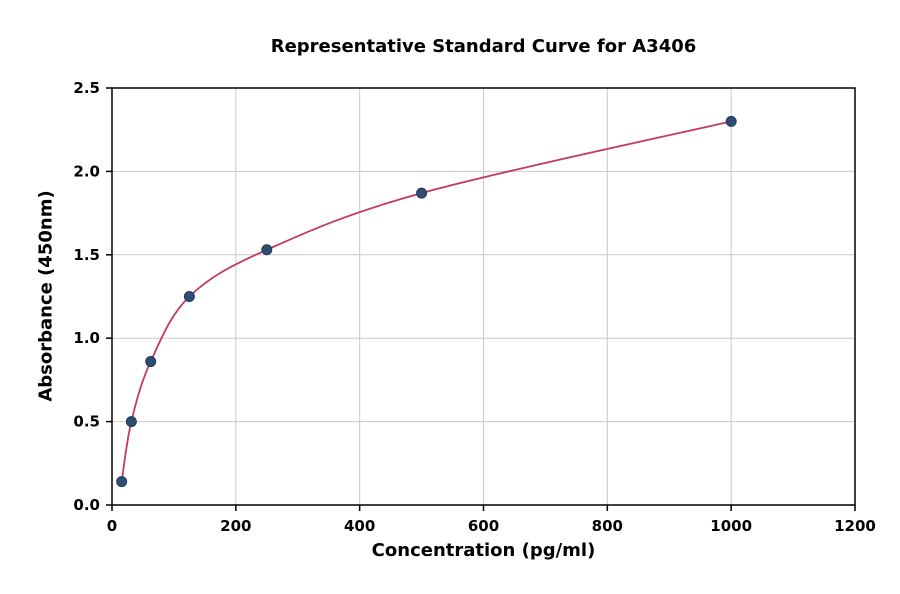 This screenshot has width=900, height=594. Describe the element at coordinates (86, 88) in the screenshot. I see `y-tick-label: 2.5` at that location.